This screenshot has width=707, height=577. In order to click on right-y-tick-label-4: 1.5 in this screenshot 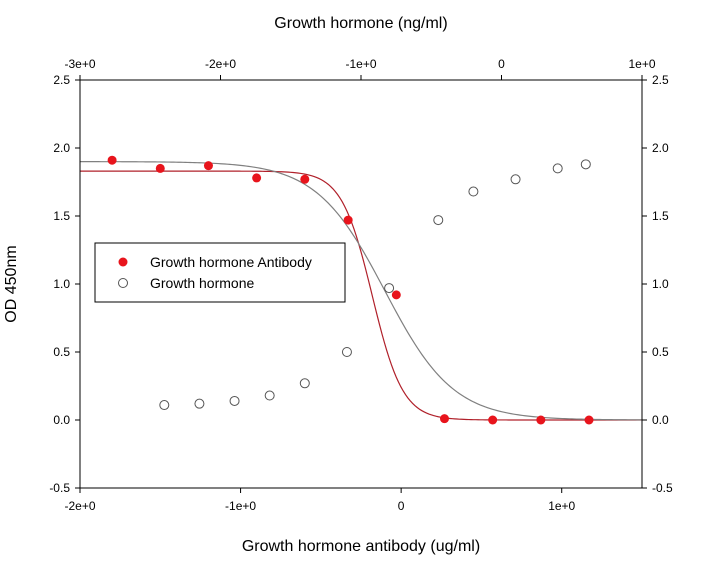, I will do `click(660, 216)`.